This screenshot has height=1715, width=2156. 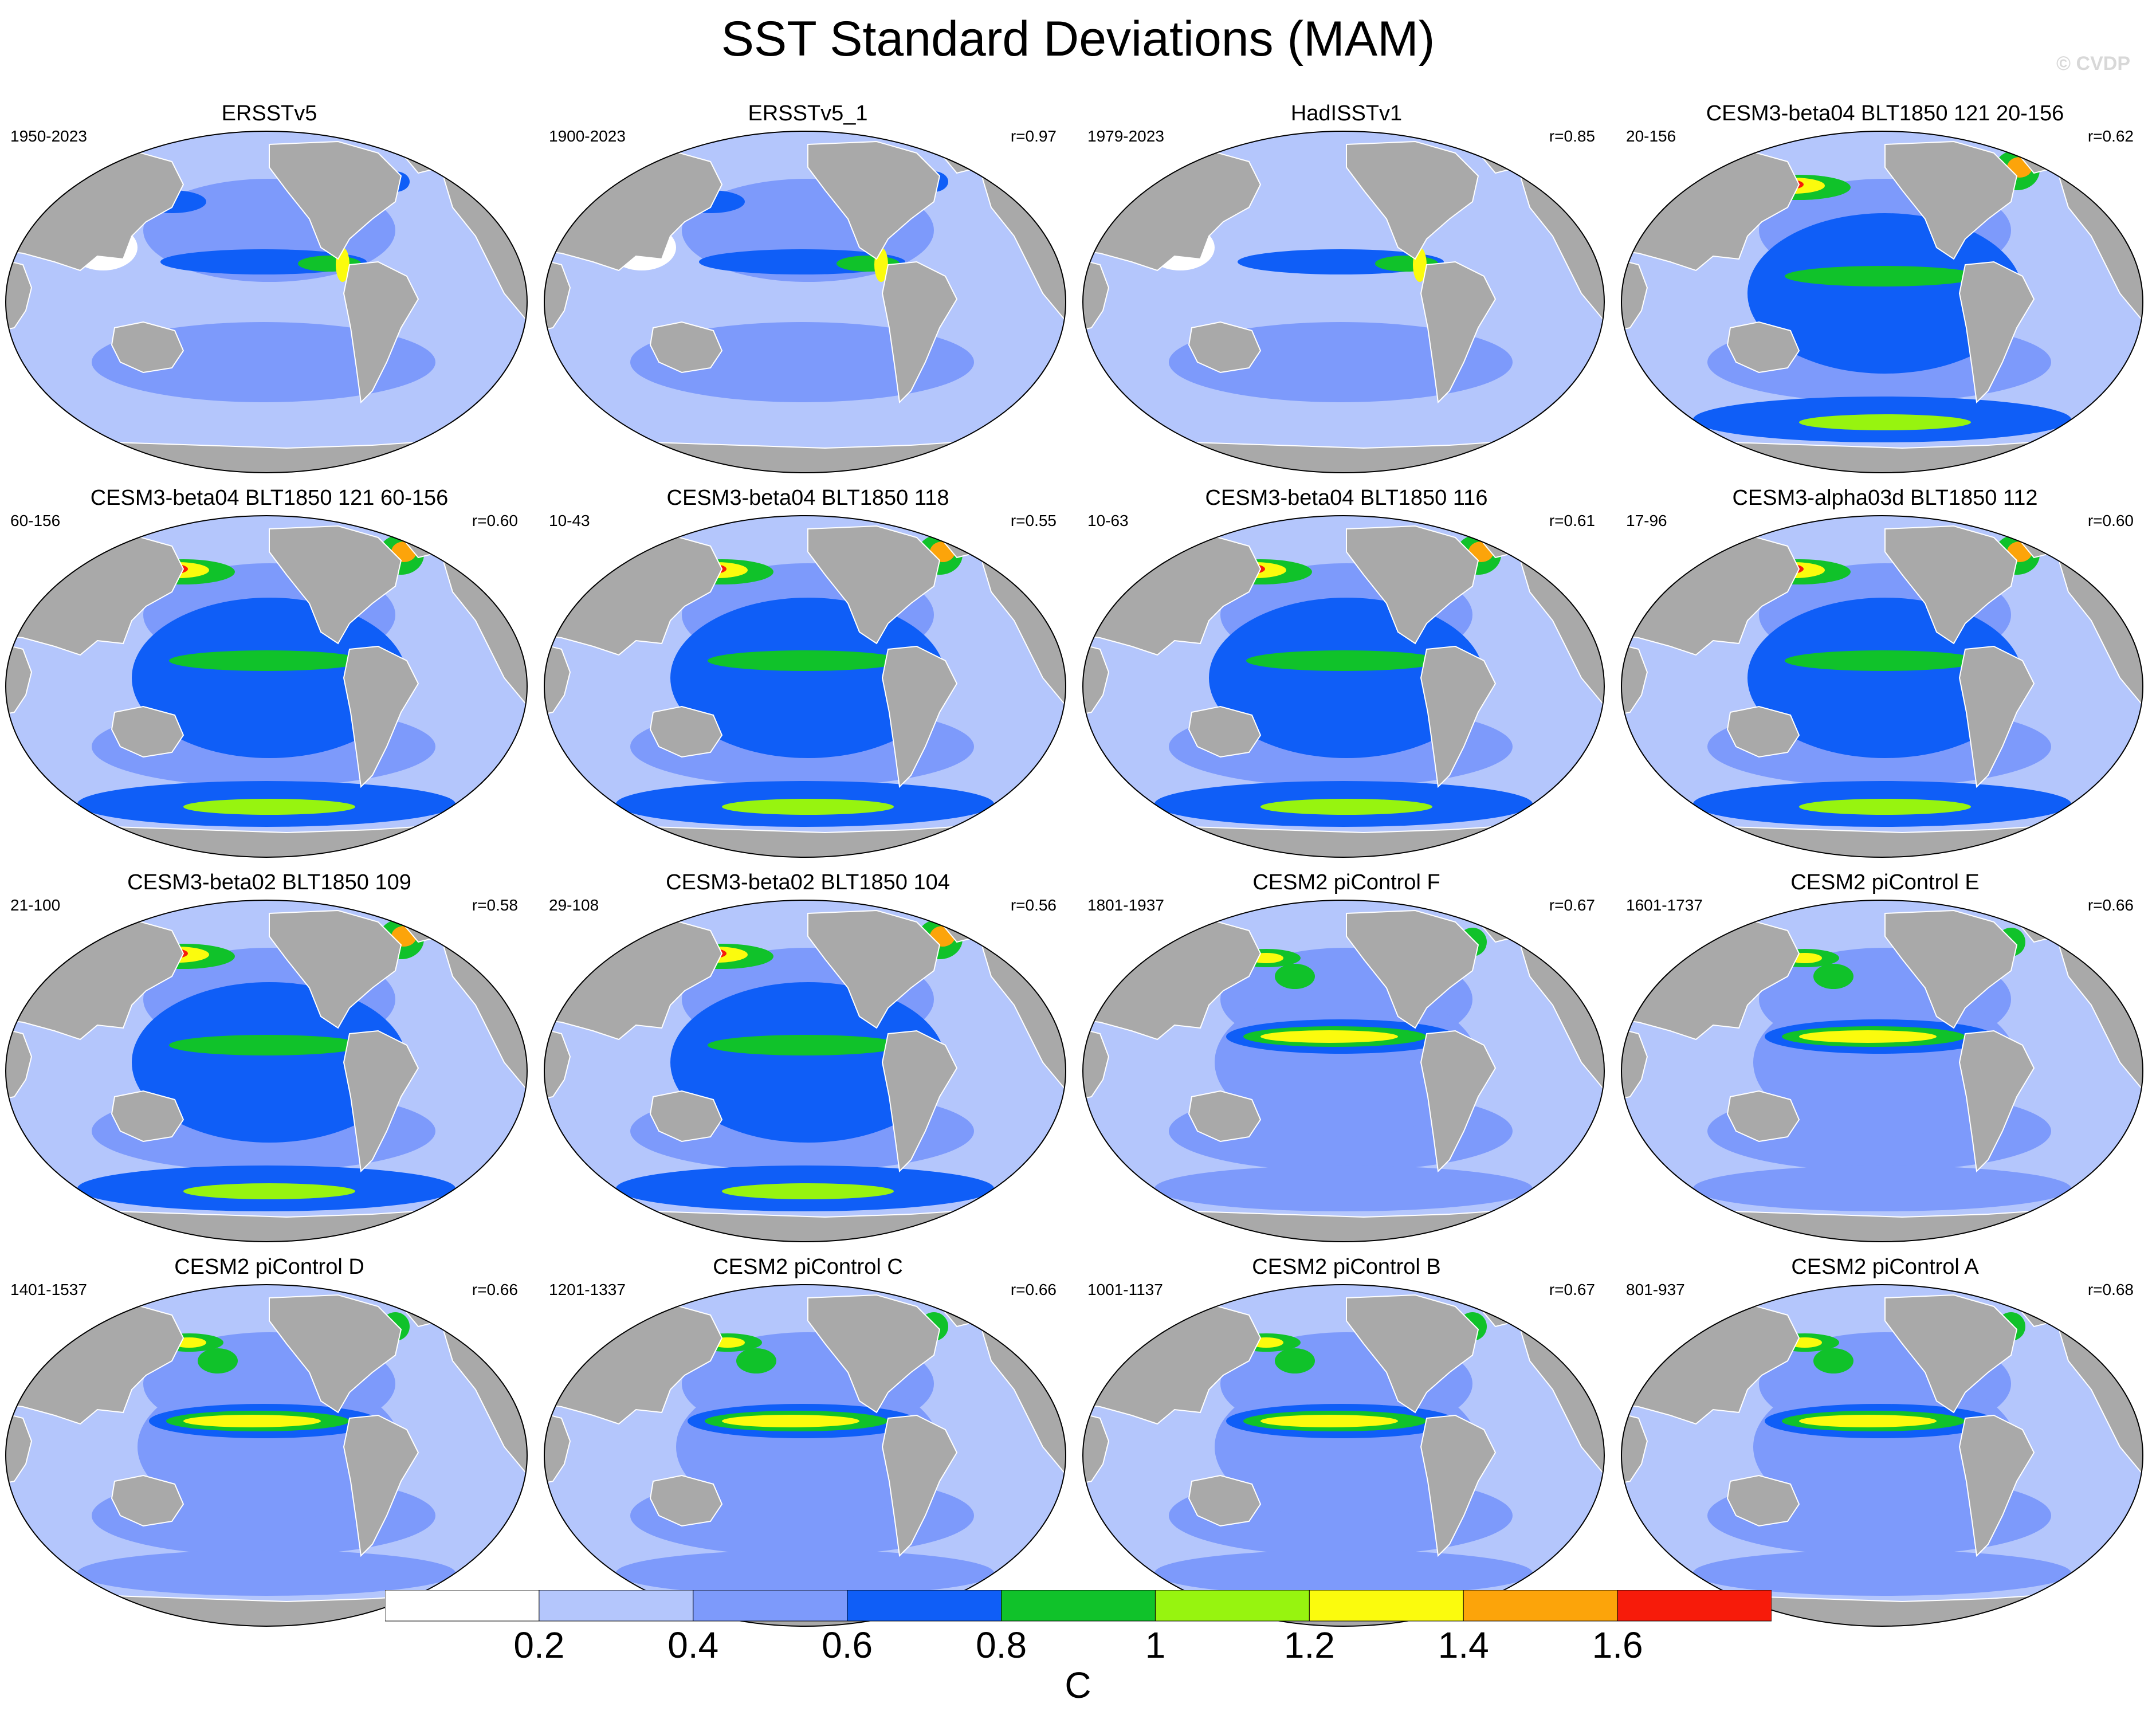 I want to click on pattern-correlation: r=0.68, so click(x=2110, y=1289).